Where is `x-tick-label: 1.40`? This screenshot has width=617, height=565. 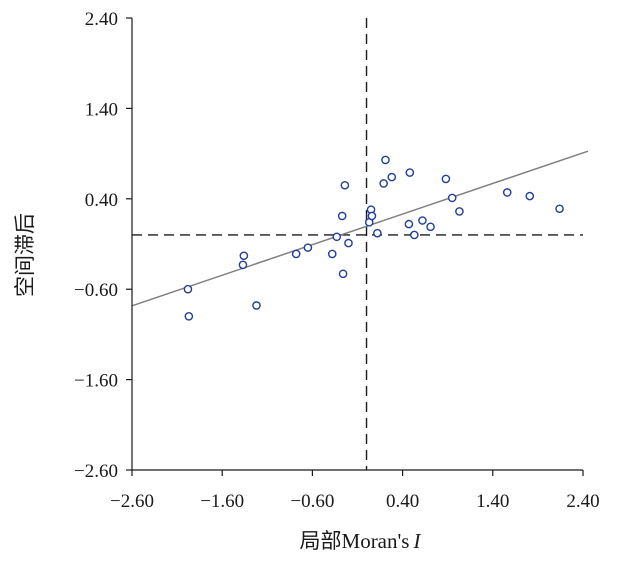
x-tick-label: 1.40 is located at coordinates (492, 501).